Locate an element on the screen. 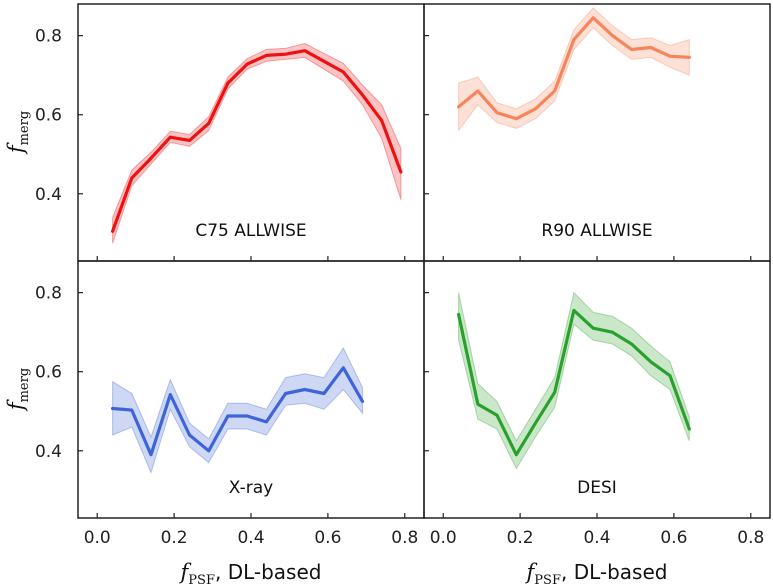 The width and height of the screenshot is (773, 586). y-axis-title-top: fmerg is located at coordinates (18, 133).